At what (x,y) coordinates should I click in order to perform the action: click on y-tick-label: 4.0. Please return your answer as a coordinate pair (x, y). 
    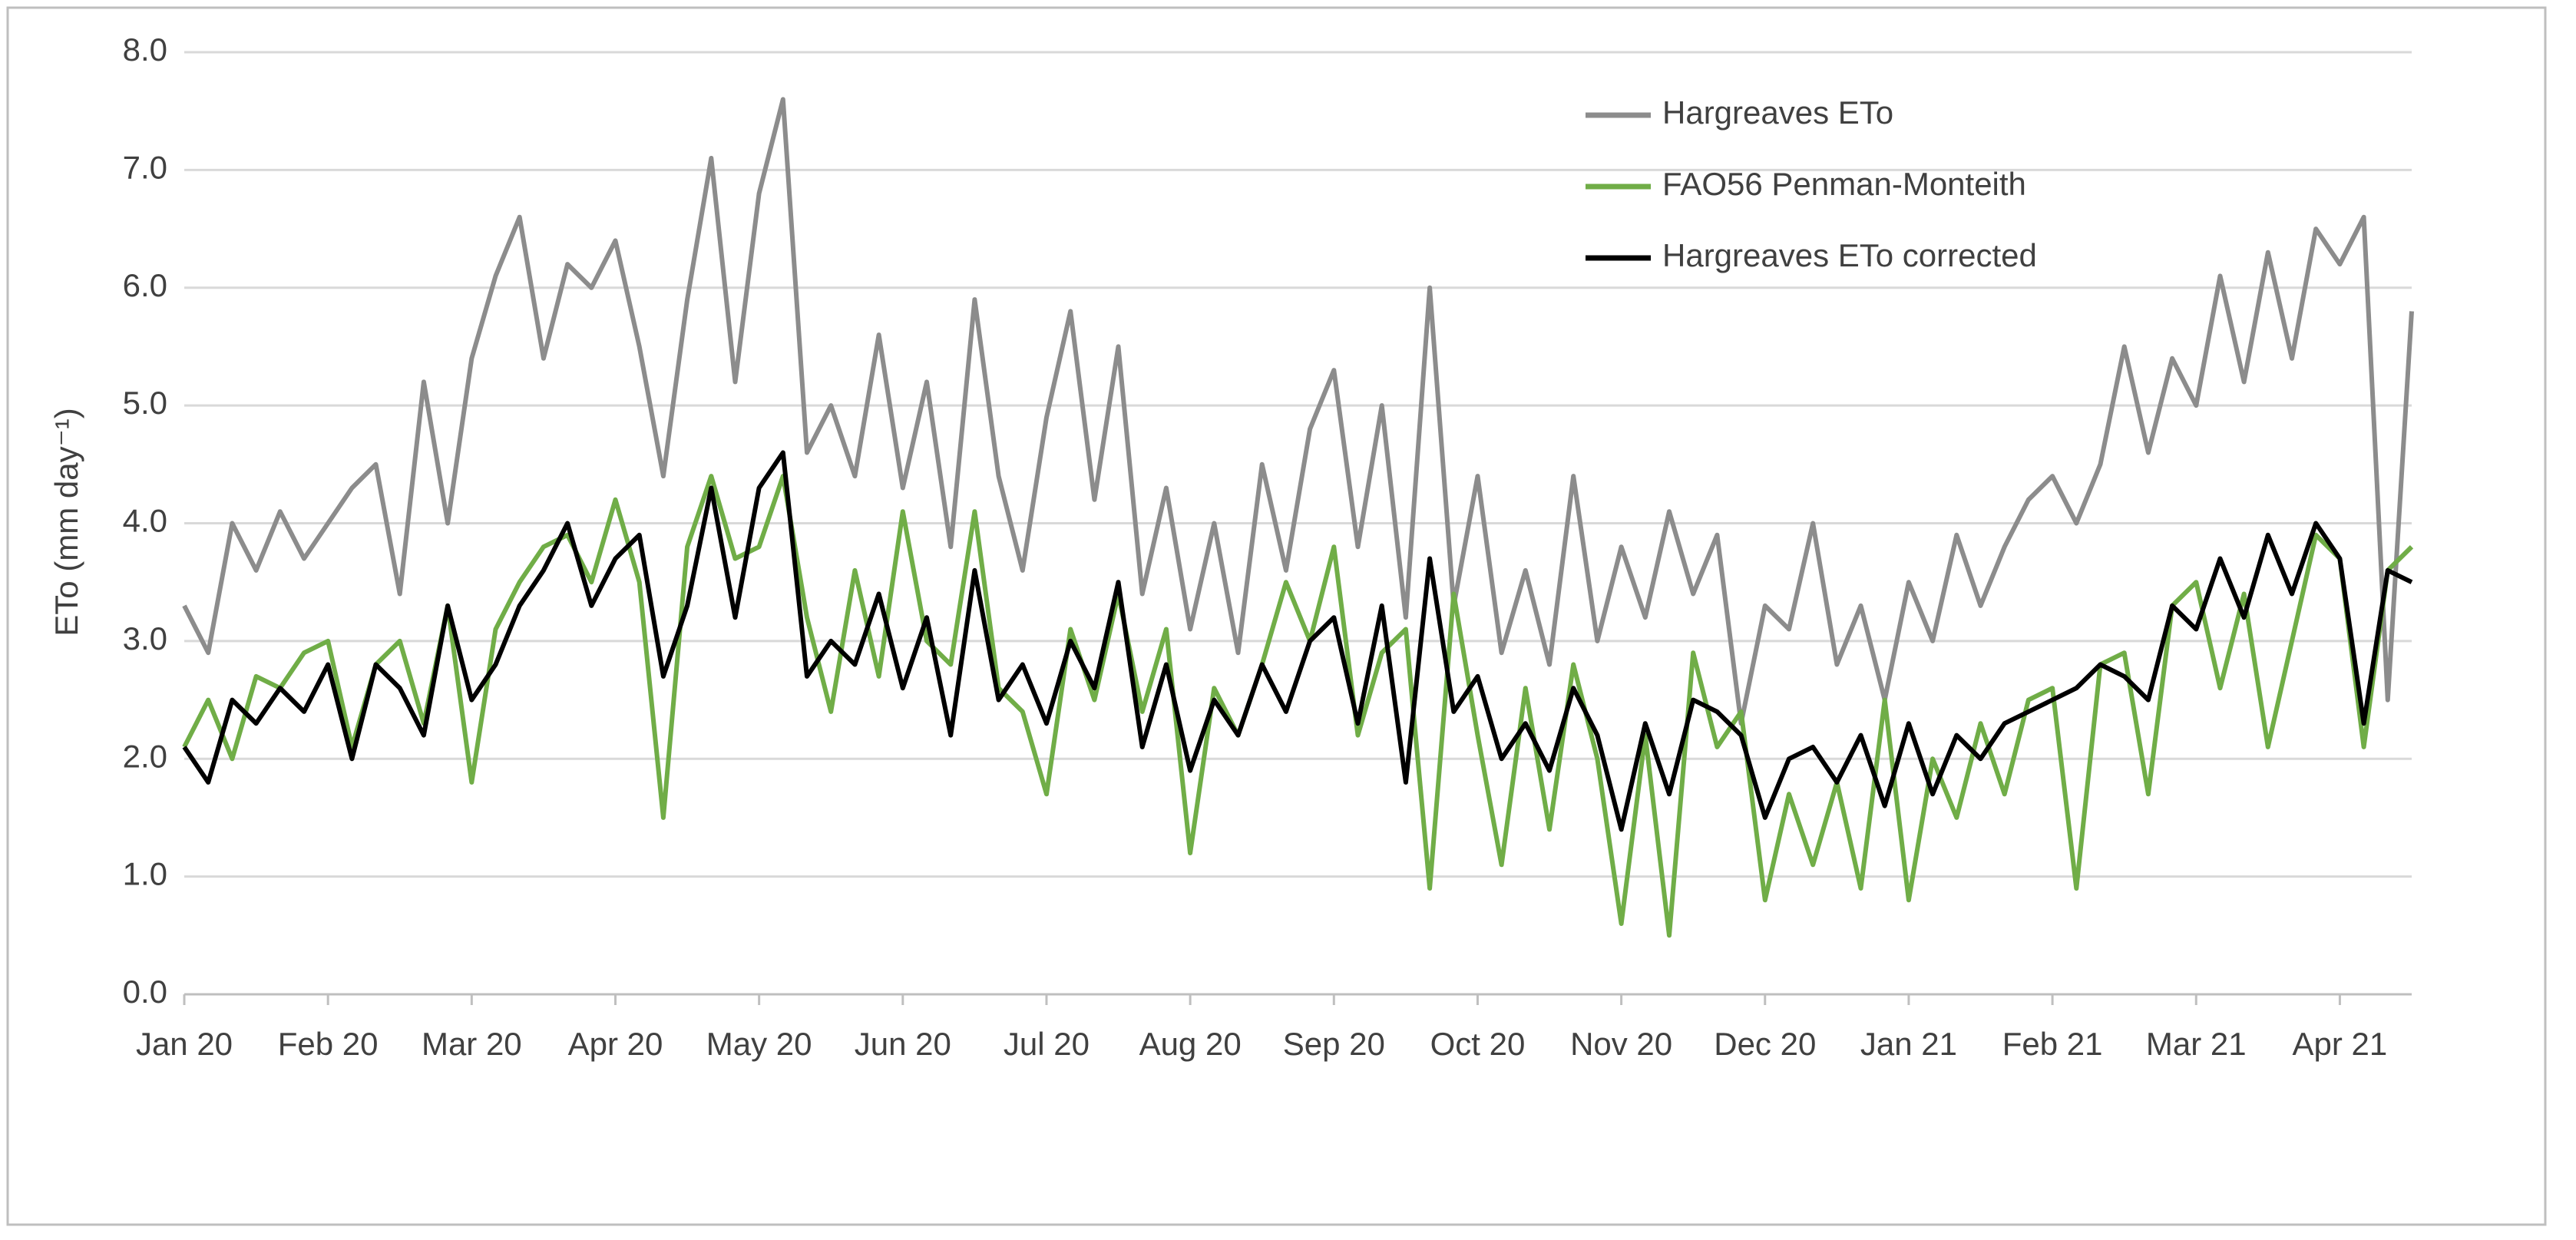
    Looking at the image, I should click on (145, 521).